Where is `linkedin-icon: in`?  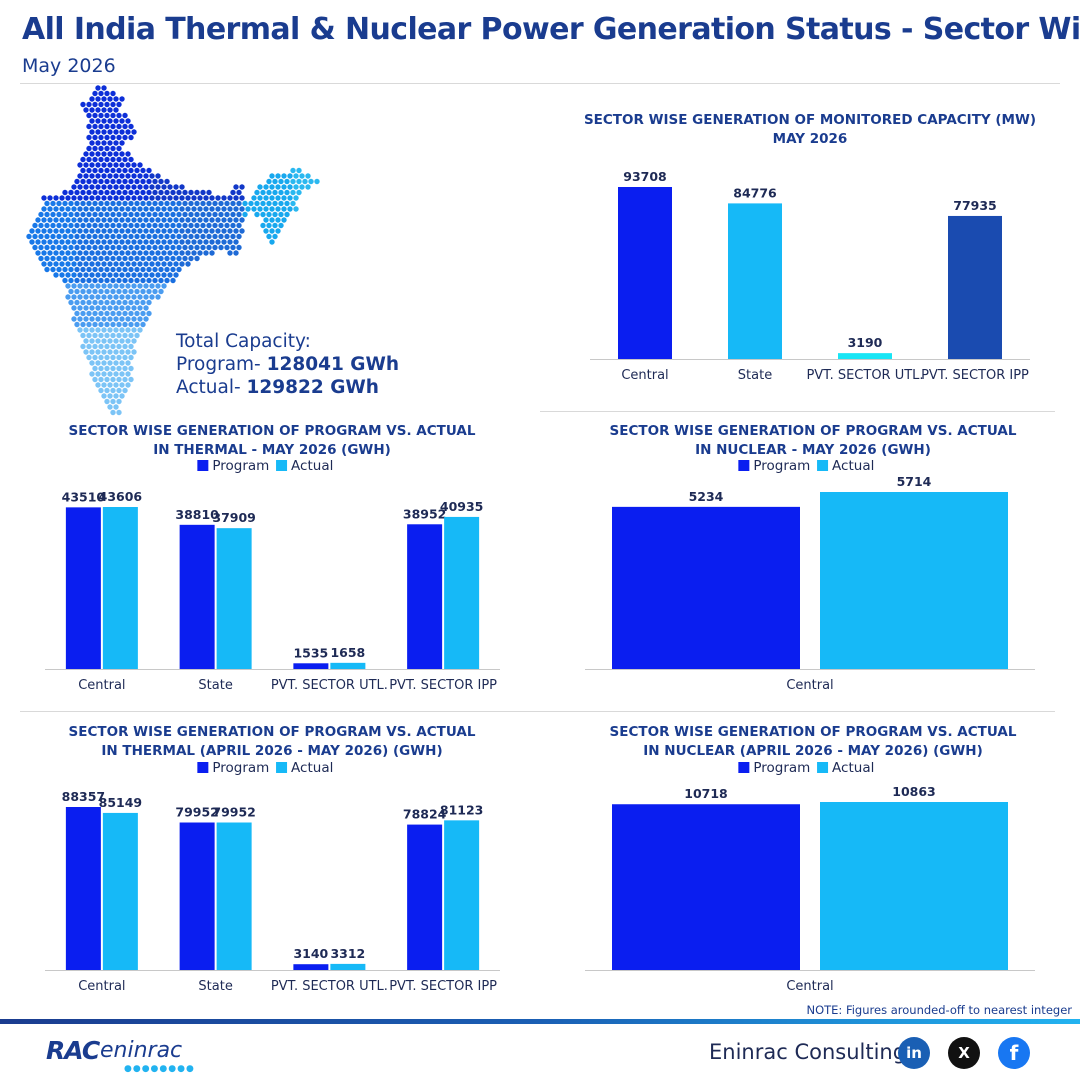
linkedin-icon: in is located at coordinates (914, 1053).